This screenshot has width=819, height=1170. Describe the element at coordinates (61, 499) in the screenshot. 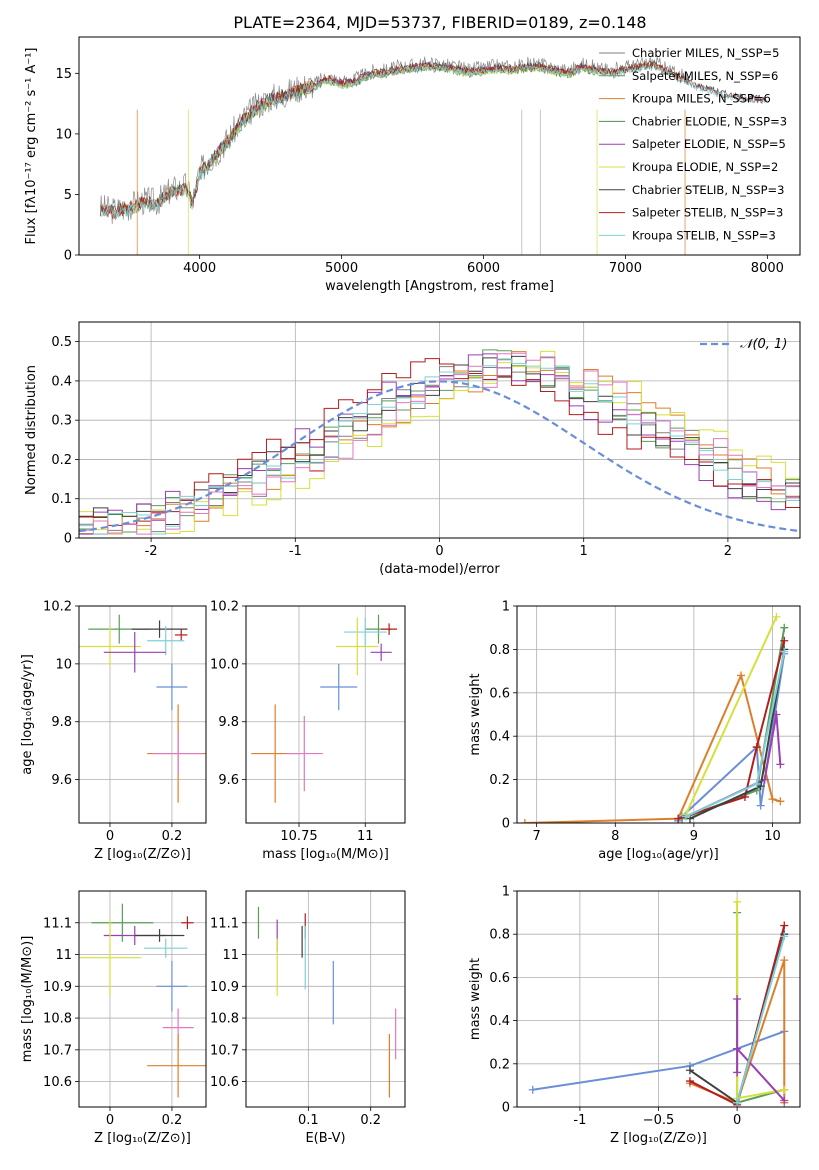

I see `y-tick-label: 0.1` at that location.